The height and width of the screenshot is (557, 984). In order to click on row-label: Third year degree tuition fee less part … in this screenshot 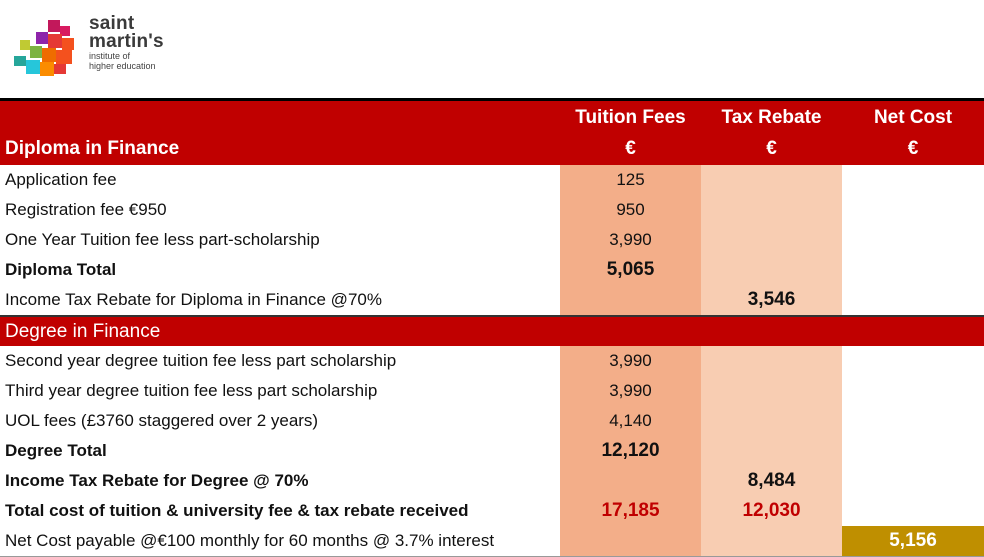, I will do `click(191, 390)`.